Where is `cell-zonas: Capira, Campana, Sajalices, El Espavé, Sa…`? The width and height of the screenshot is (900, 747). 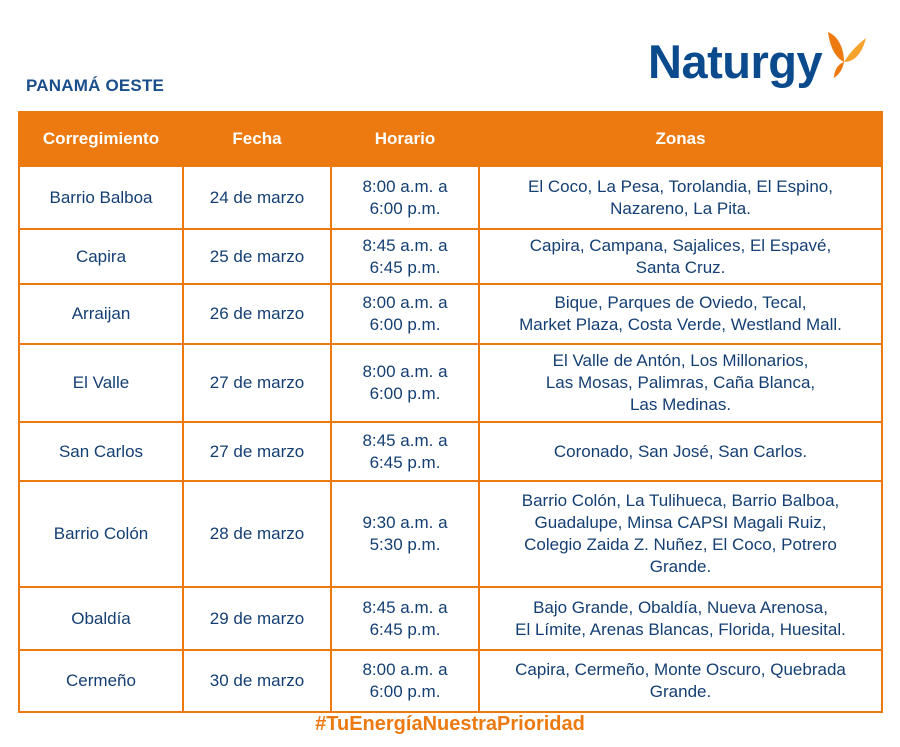
cell-zonas: Capira, Campana, Sajalices, El Espavé, Sa… is located at coordinates (680, 256).